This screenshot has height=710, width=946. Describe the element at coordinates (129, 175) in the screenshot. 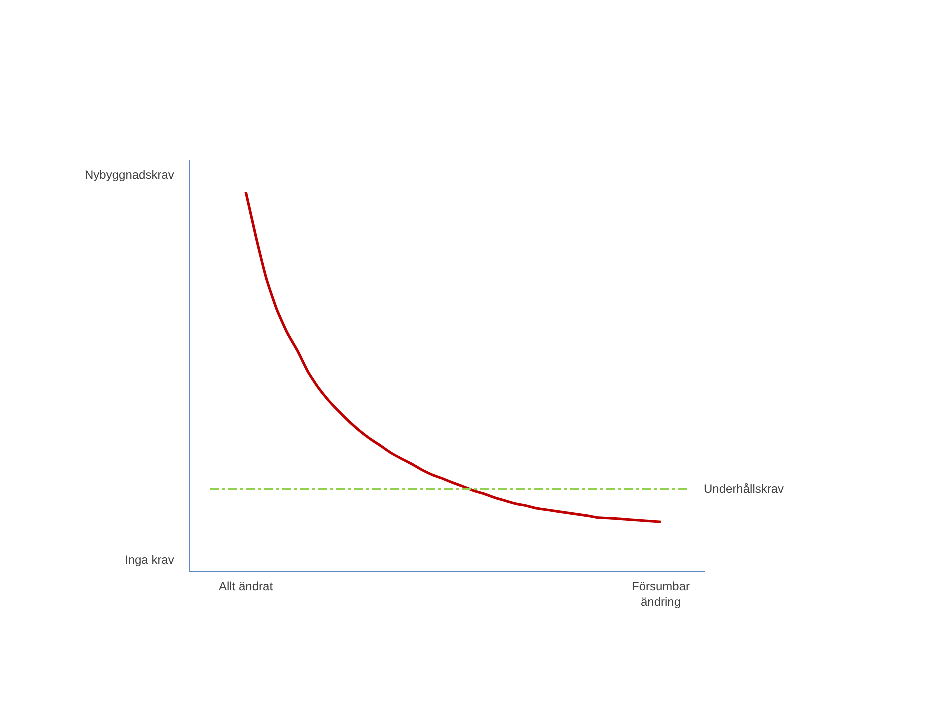

I see `text: Nybyggnadskrav` at that location.